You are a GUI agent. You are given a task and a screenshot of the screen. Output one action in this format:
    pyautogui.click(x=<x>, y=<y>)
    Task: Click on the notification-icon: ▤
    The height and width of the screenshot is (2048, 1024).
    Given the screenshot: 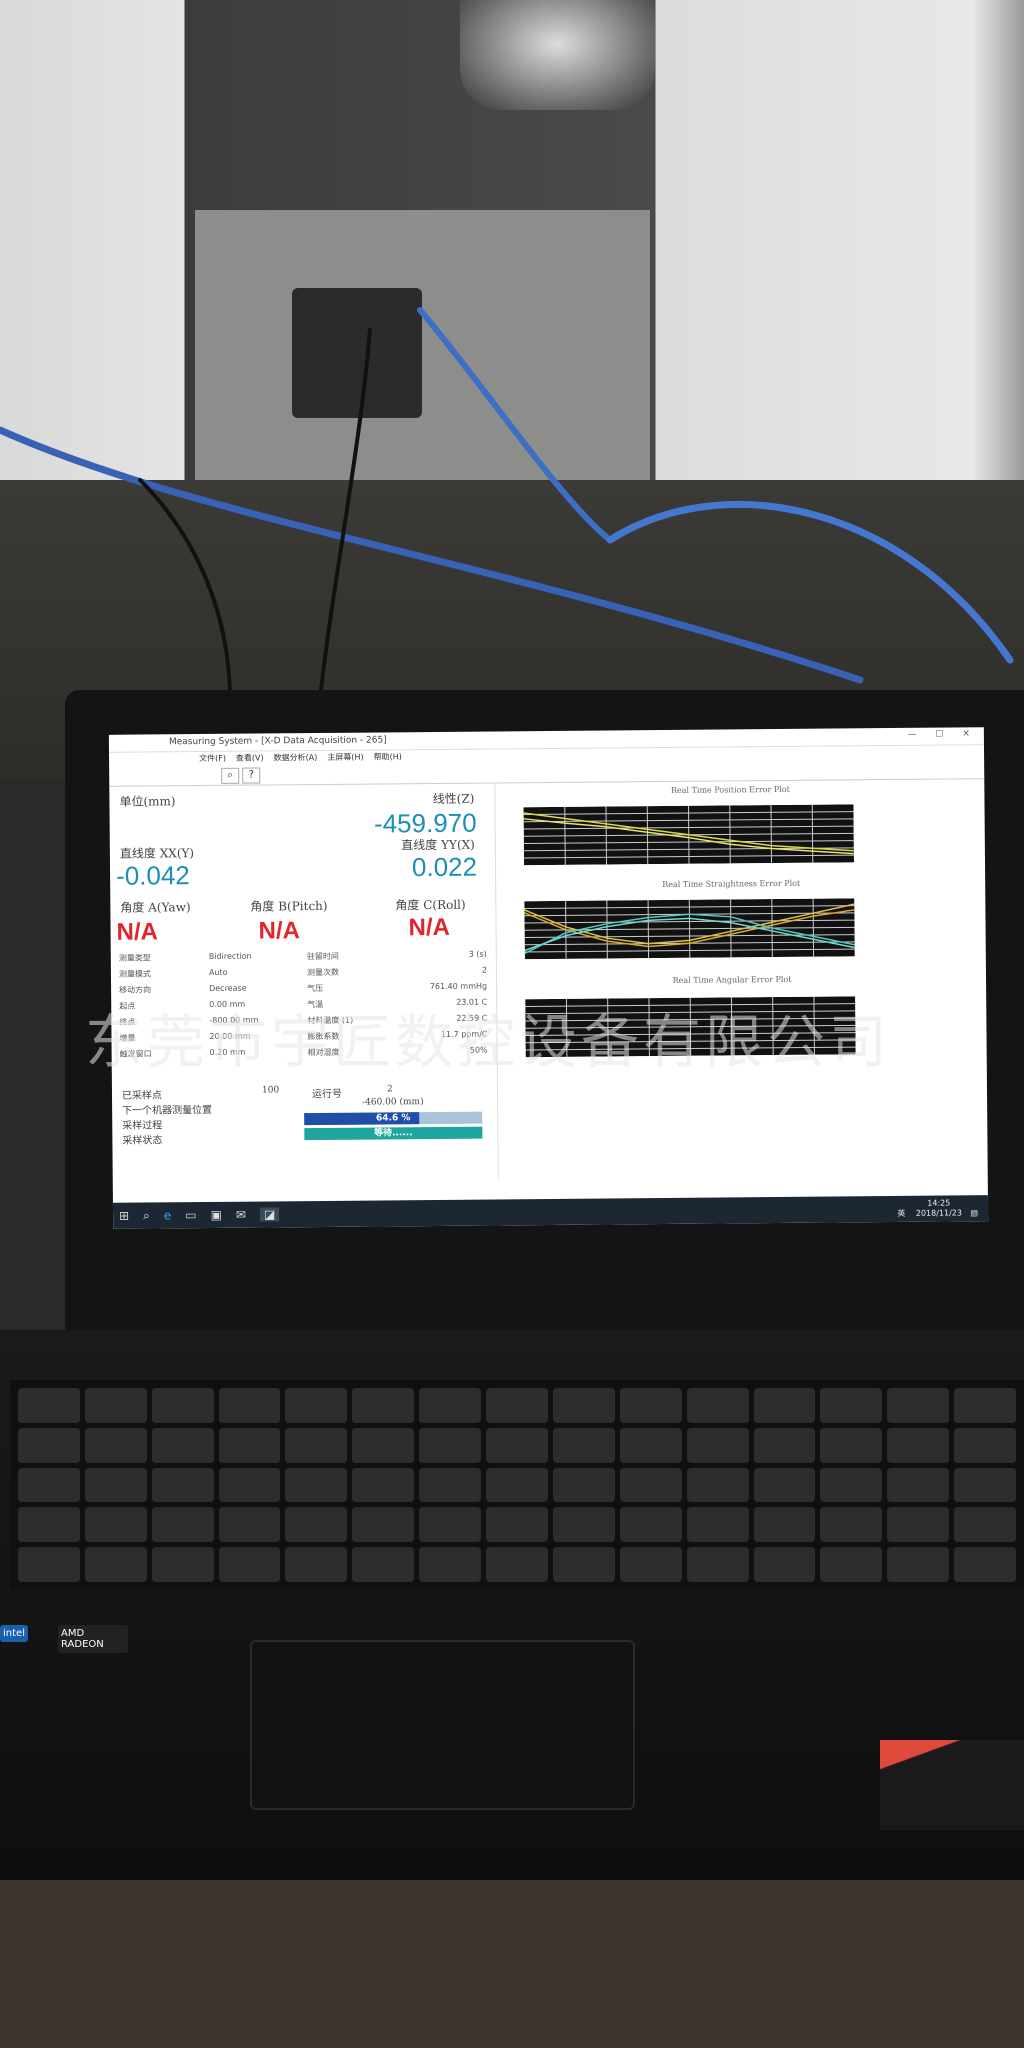 What is the action you would take?
    pyautogui.click(x=974, y=1213)
    